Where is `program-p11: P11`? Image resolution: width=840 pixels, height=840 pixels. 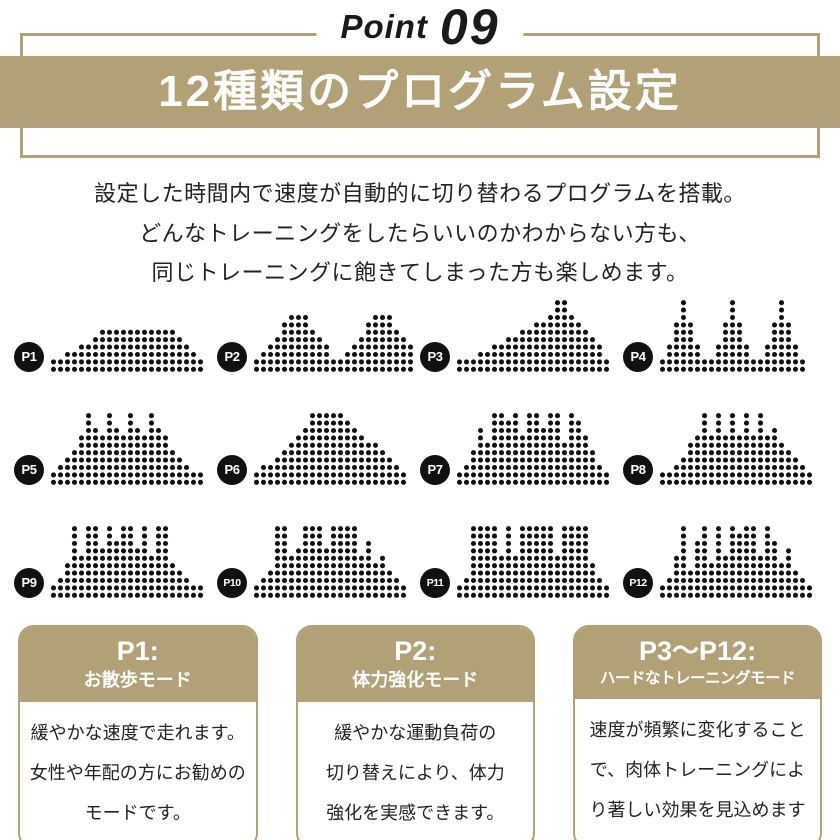 program-p11: P11 is located at coordinates (521, 561).